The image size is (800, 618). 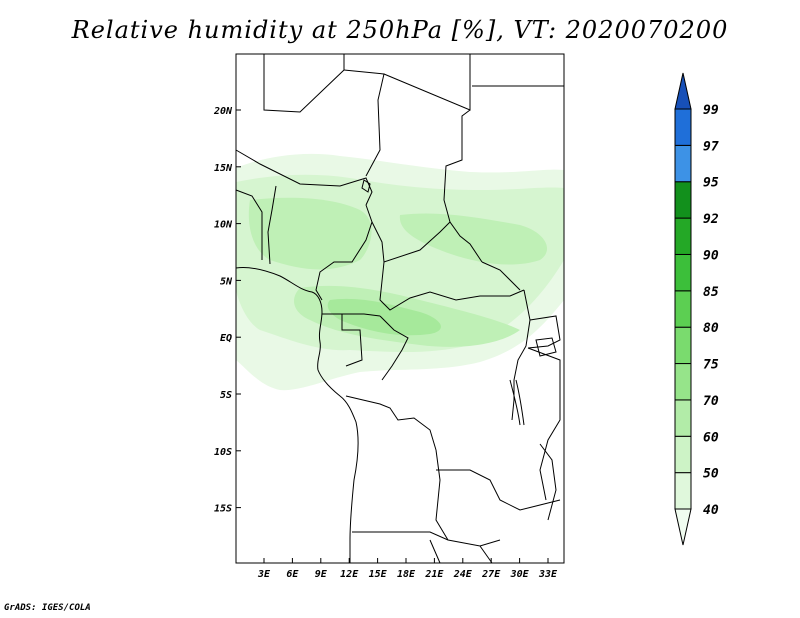 What do you see at coordinates (391, 423) in the screenshot?
I see `border-angola-north` at bounding box center [391, 423].